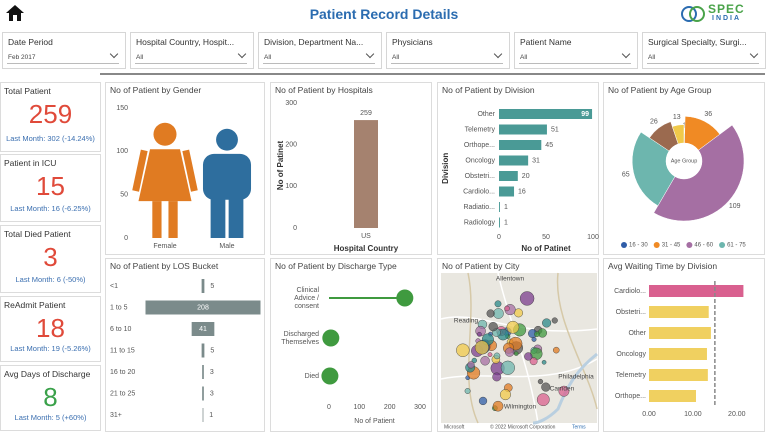  What do you see at coordinates (15, 13) in the screenshot?
I see `home-icon` at bounding box center [15, 13].